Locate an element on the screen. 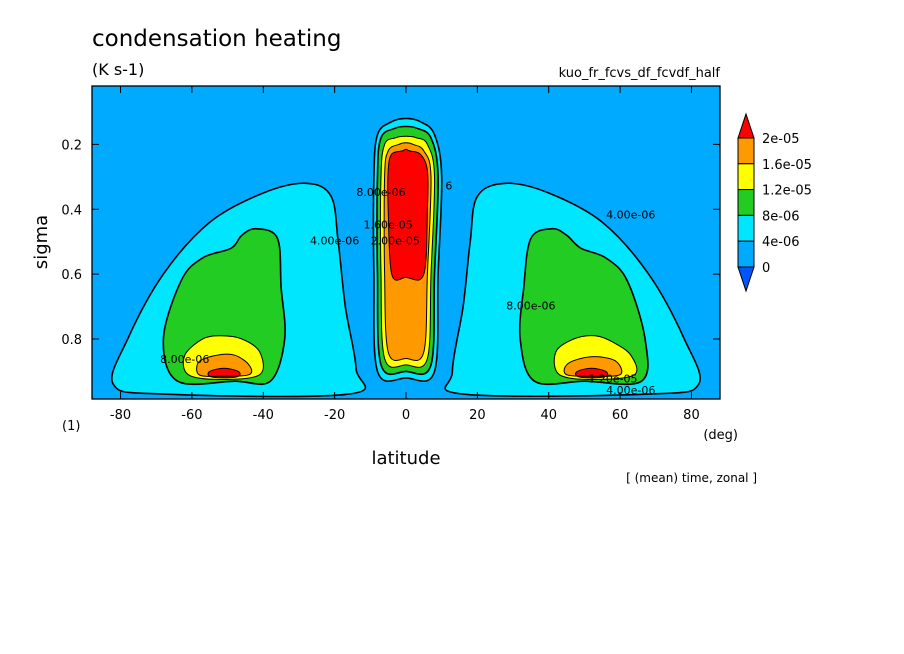 The width and height of the screenshot is (904, 654). chart-units: (K s-1) is located at coordinates (118, 69).